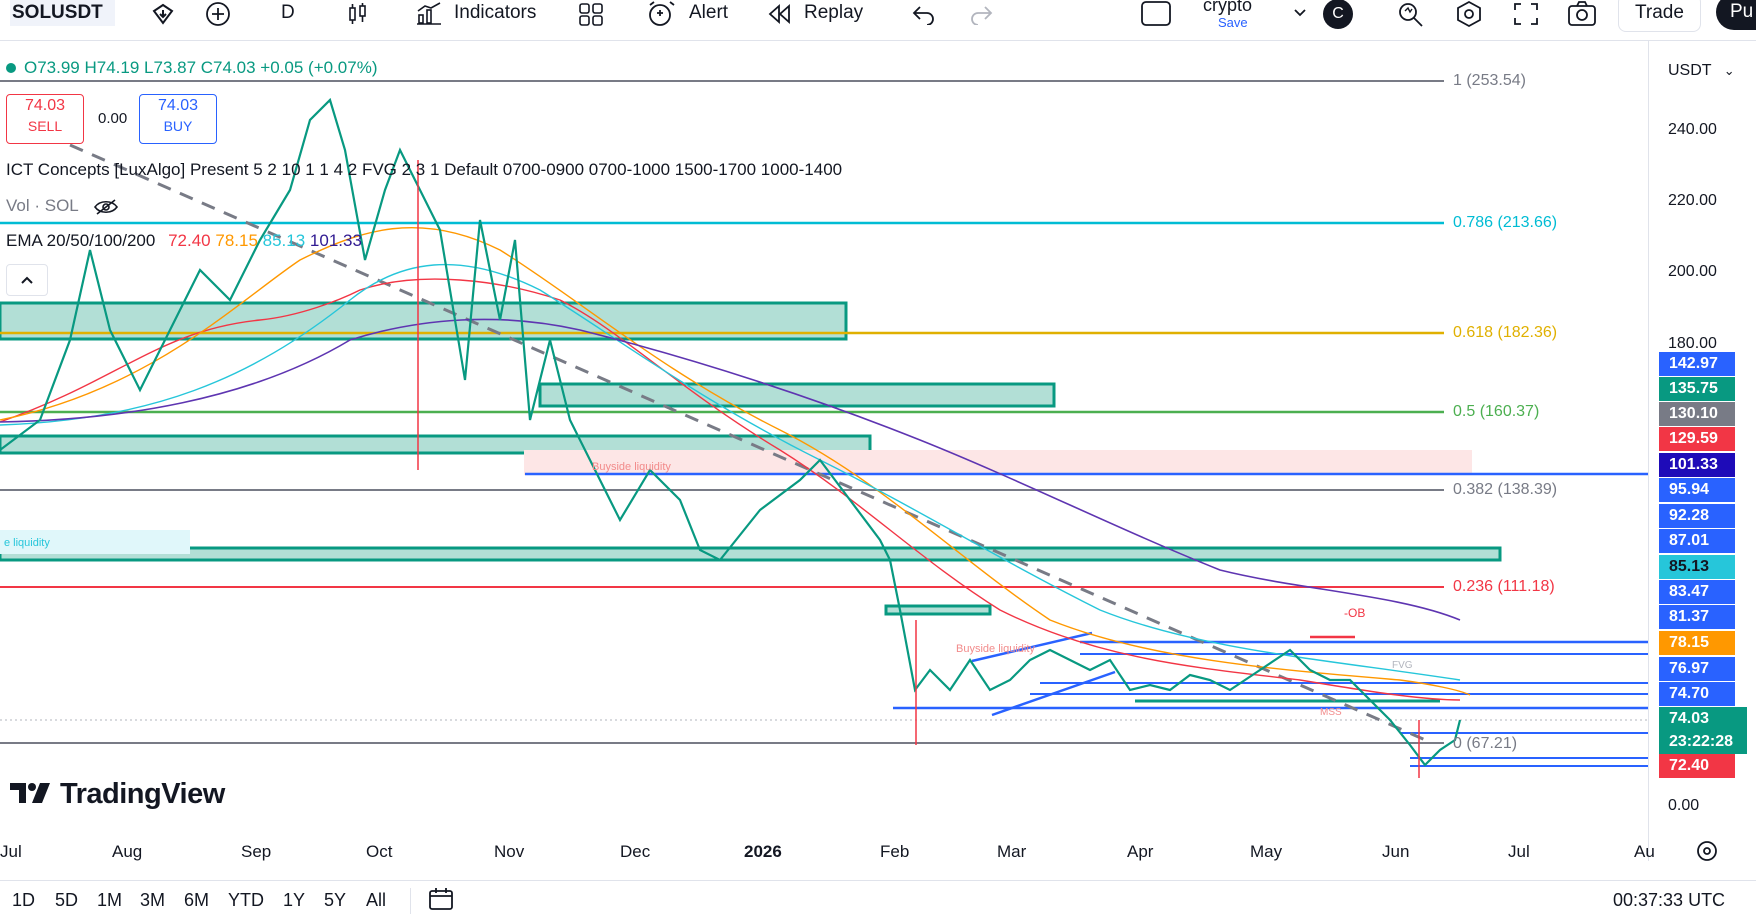  Describe the element at coordinates (178, 126) in the screenshot. I see `buy-label: BUY` at that location.